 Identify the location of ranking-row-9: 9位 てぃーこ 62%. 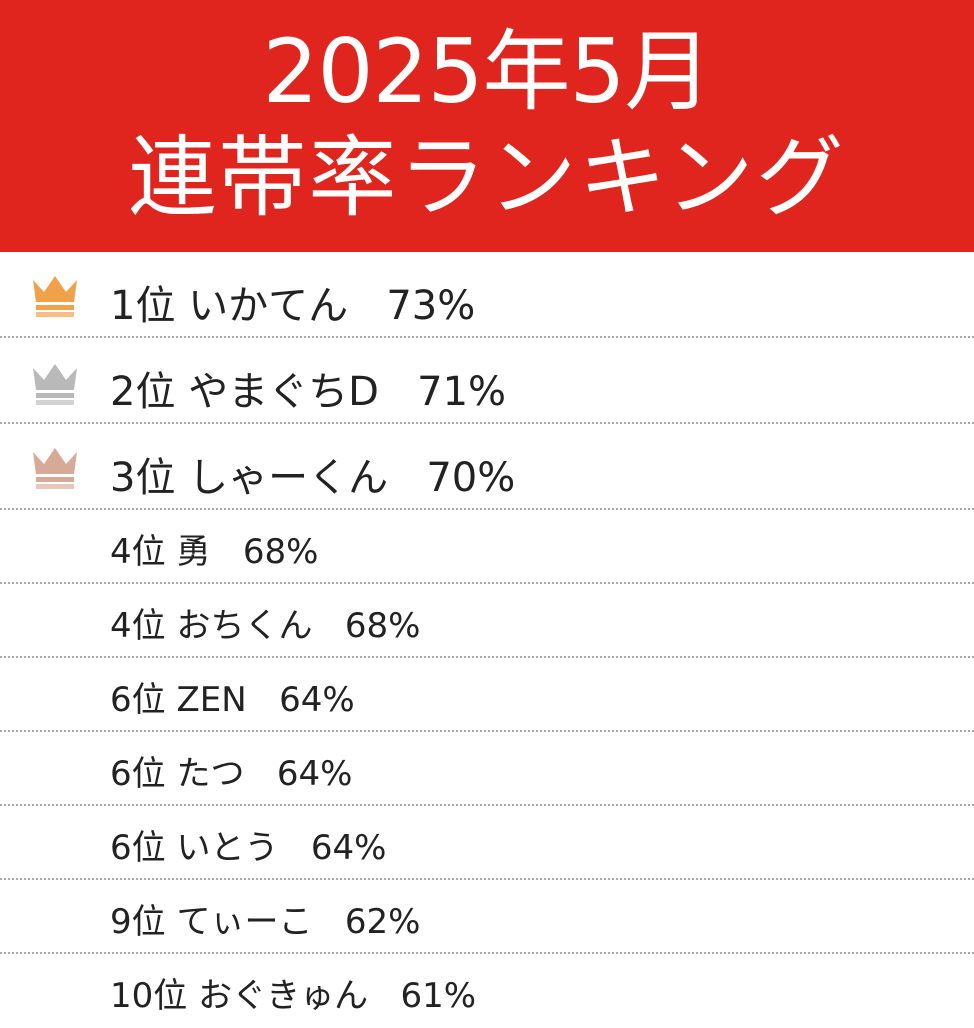
(487, 917).